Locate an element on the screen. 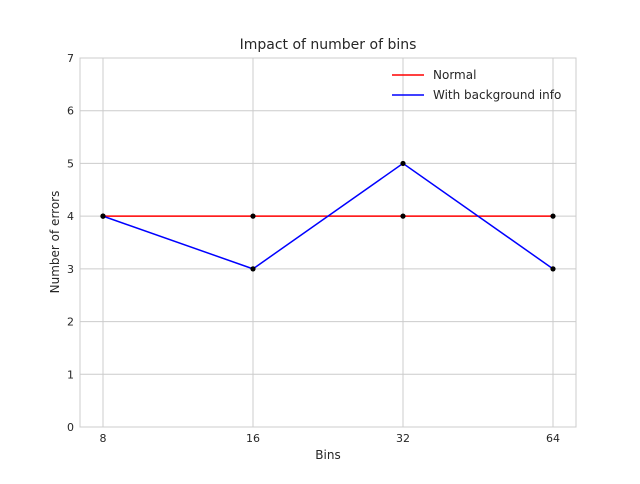 The height and width of the screenshot is (484, 640). x-axis-label: Bins is located at coordinates (327, 455).